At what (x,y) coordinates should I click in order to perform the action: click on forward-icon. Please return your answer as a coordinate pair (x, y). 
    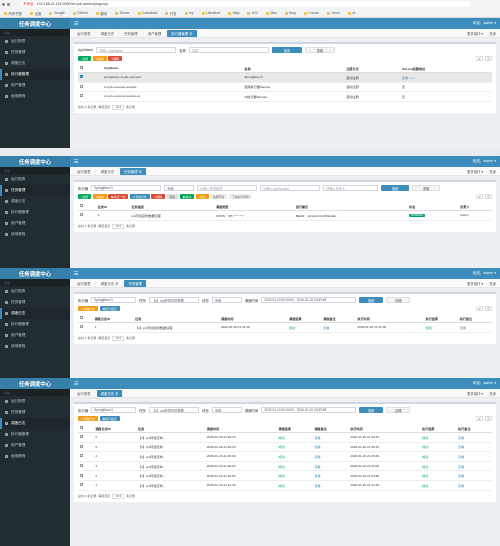
    Looking at the image, I should click on (8, 4).